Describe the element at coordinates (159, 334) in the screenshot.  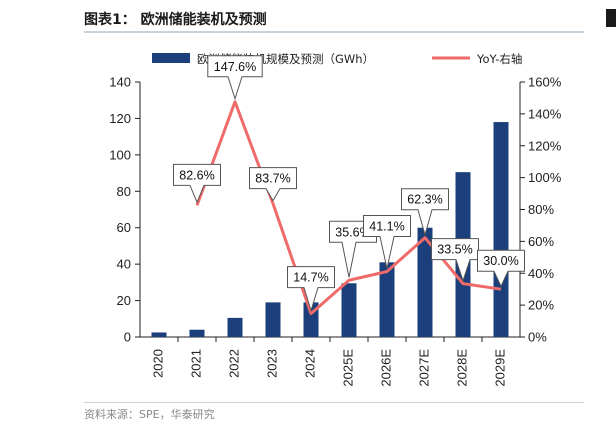
I see `bar-2020` at that location.